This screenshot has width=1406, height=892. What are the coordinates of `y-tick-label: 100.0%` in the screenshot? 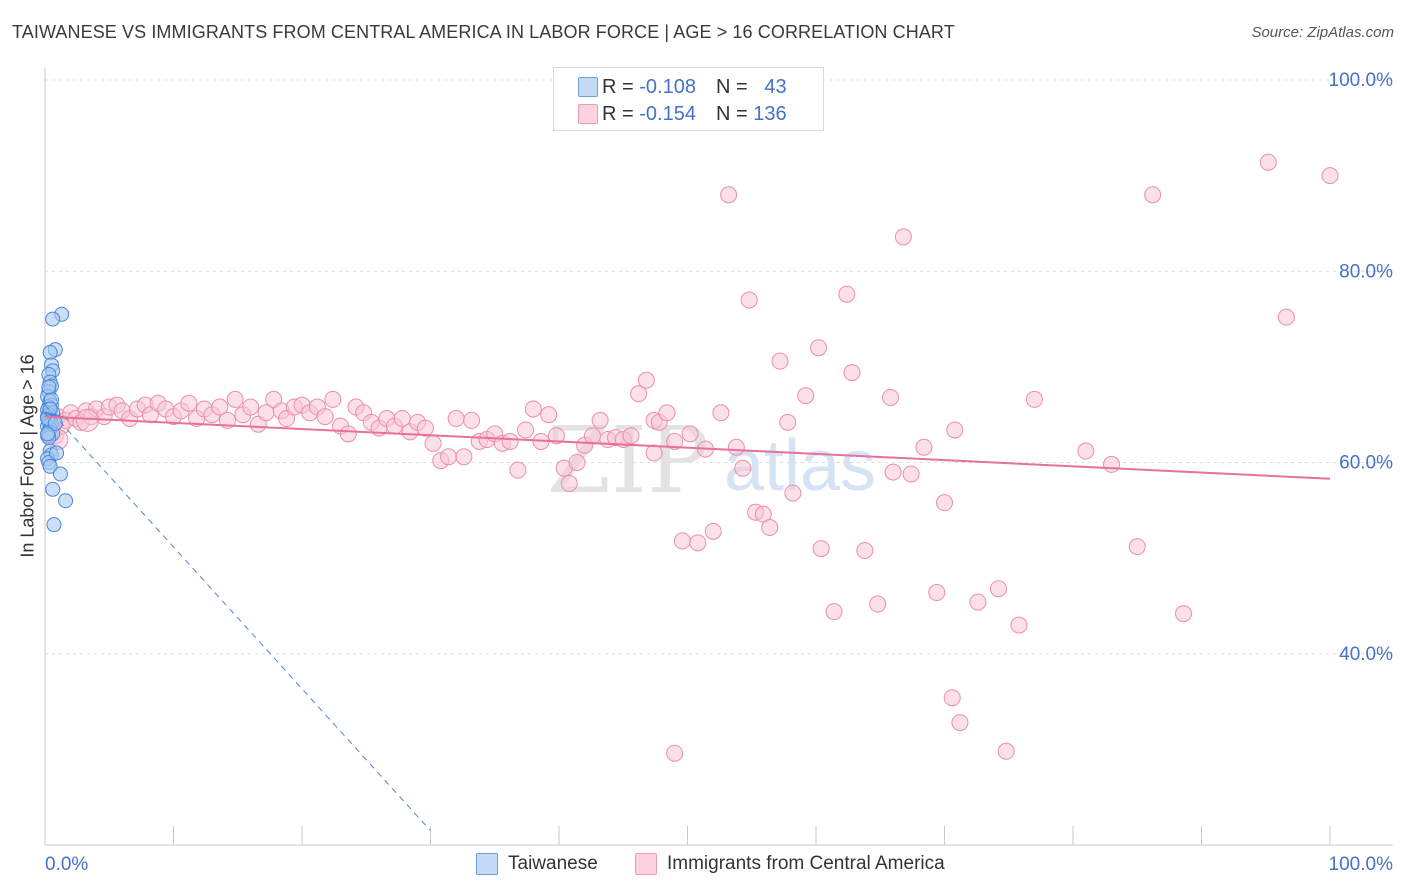 It's located at (1361, 80).